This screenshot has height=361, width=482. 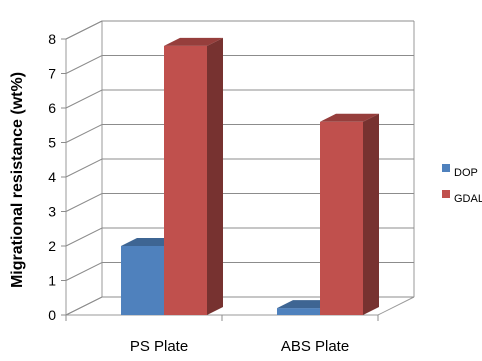 What do you see at coordinates (446, 168) in the screenshot?
I see `legend-swatch-dop` at bounding box center [446, 168].